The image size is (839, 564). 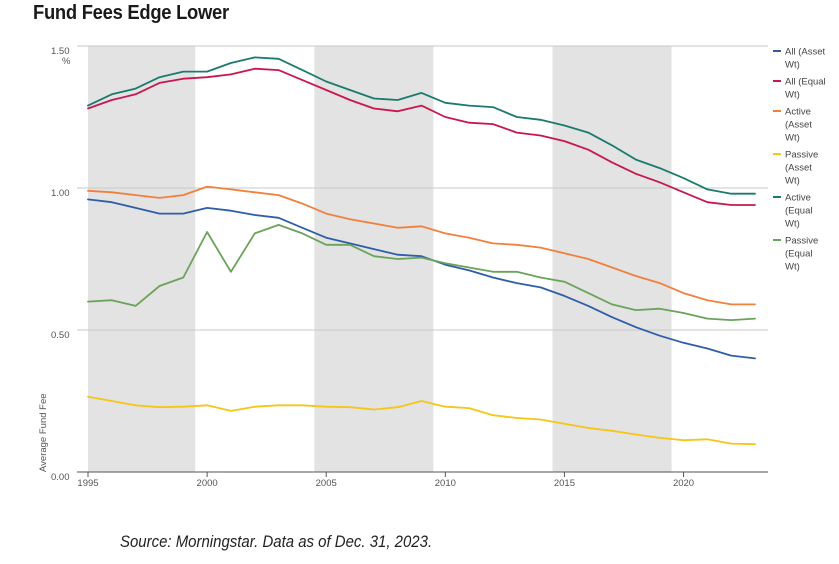 What do you see at coordinates (798, 211) in the screenshot?
I see `legend-label: Active (Equal Wt)` at bounding box center [798, 211].